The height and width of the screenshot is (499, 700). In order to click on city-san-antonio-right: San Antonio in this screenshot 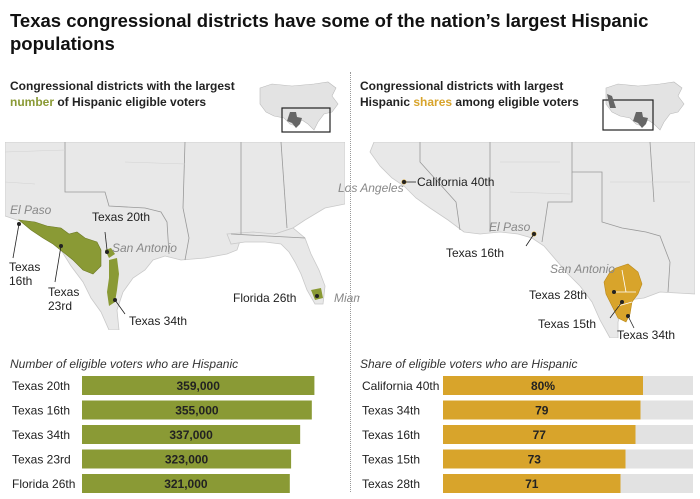, I will do `click(582, 269)`.